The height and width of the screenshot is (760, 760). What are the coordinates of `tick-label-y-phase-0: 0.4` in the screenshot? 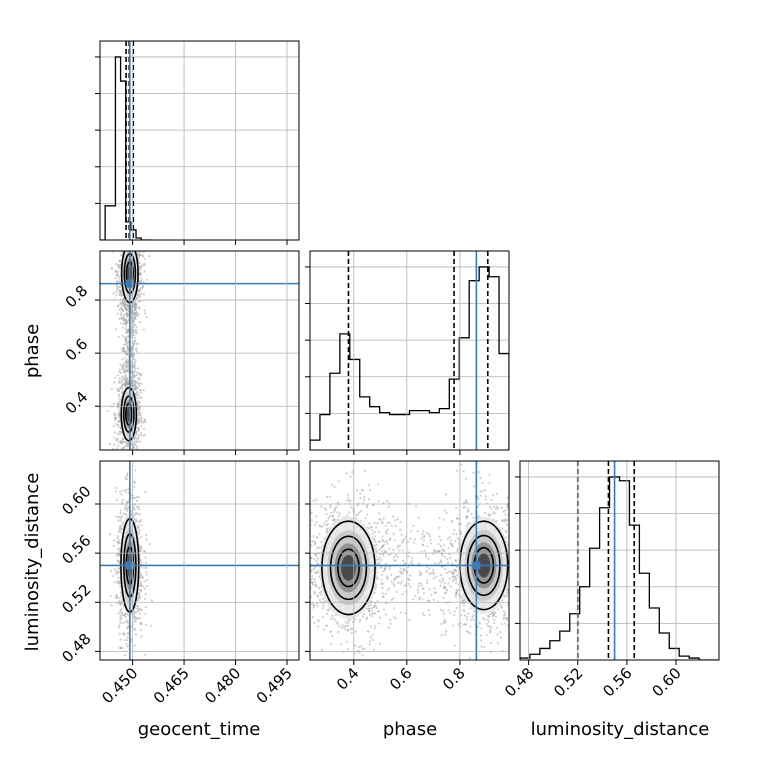 It's located at (77, 403).